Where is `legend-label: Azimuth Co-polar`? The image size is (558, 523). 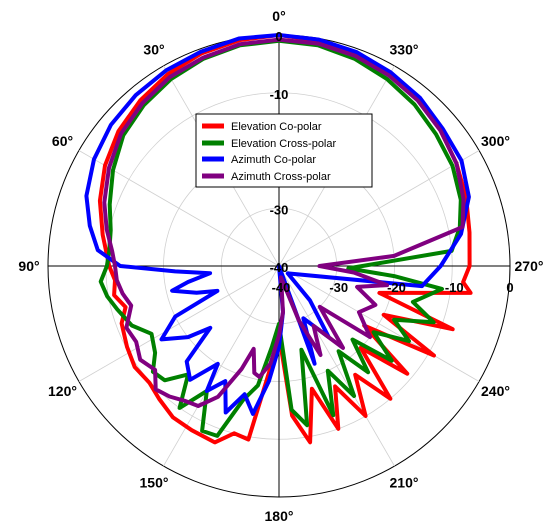
legend-label: Azimuth Co-polar is located at coordinates (273, 160).